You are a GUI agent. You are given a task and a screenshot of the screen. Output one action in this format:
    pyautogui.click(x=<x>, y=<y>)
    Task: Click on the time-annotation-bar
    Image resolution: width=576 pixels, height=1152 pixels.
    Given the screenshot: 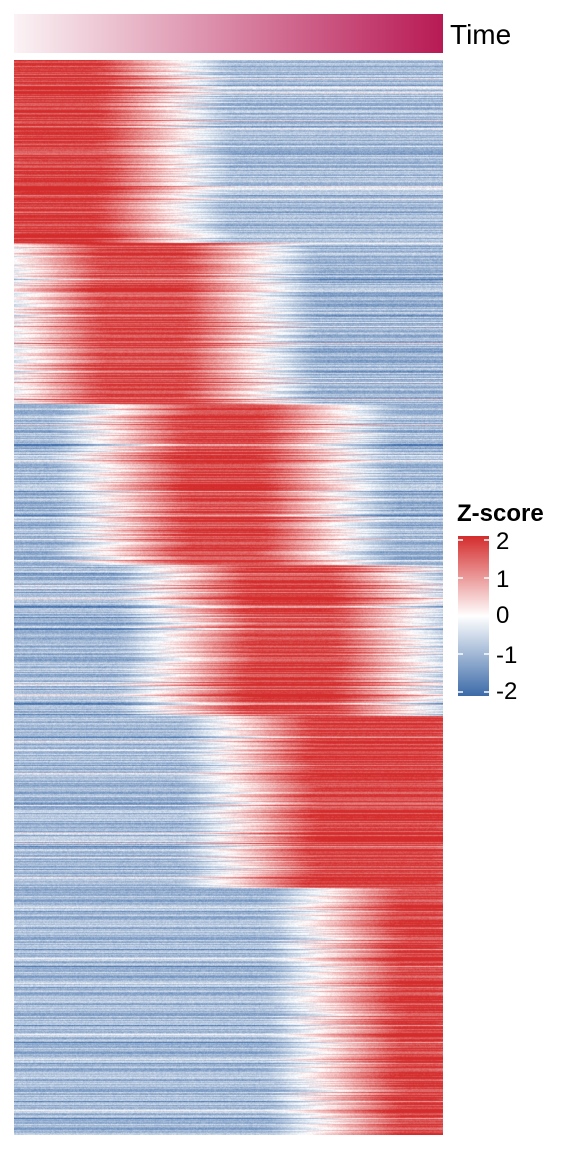 What is the action you would take?
    pyautogui.click(x=228, y=33)
    